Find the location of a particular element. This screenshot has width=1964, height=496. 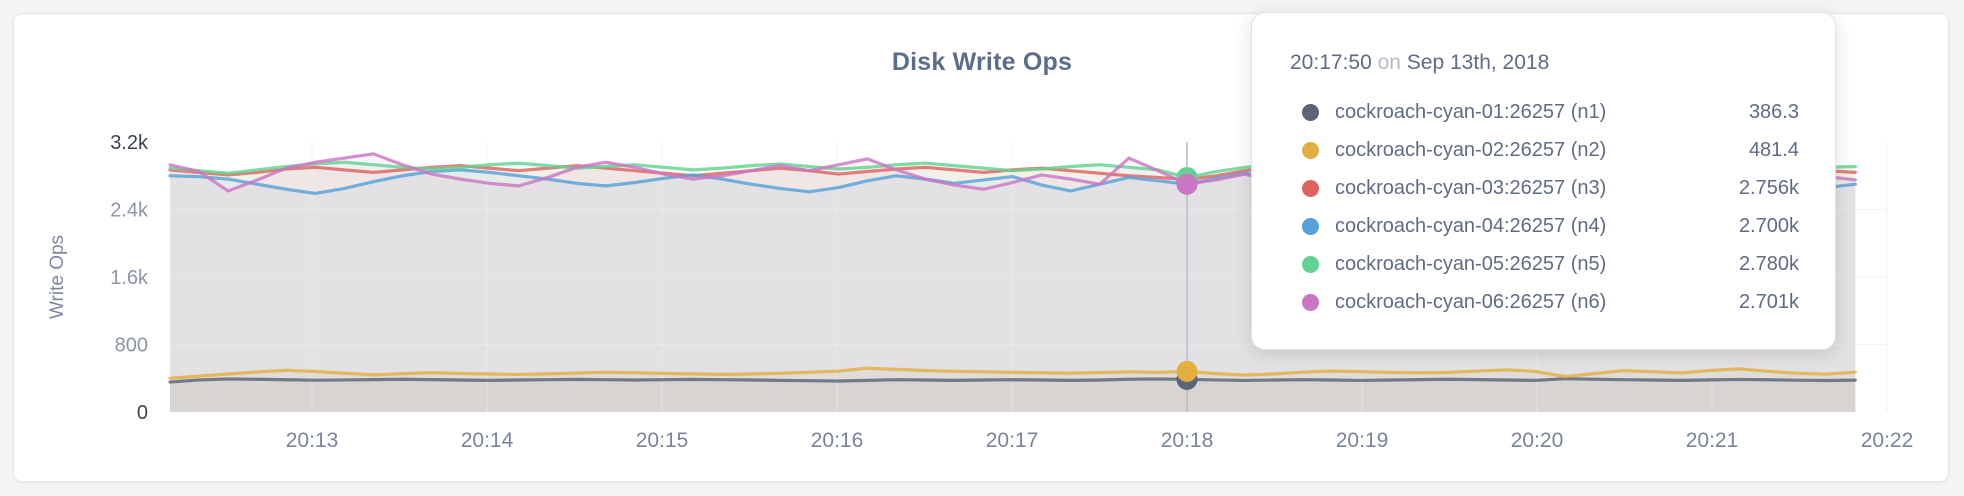

y-tick-label: 800 is located at coordinates (131, 346).